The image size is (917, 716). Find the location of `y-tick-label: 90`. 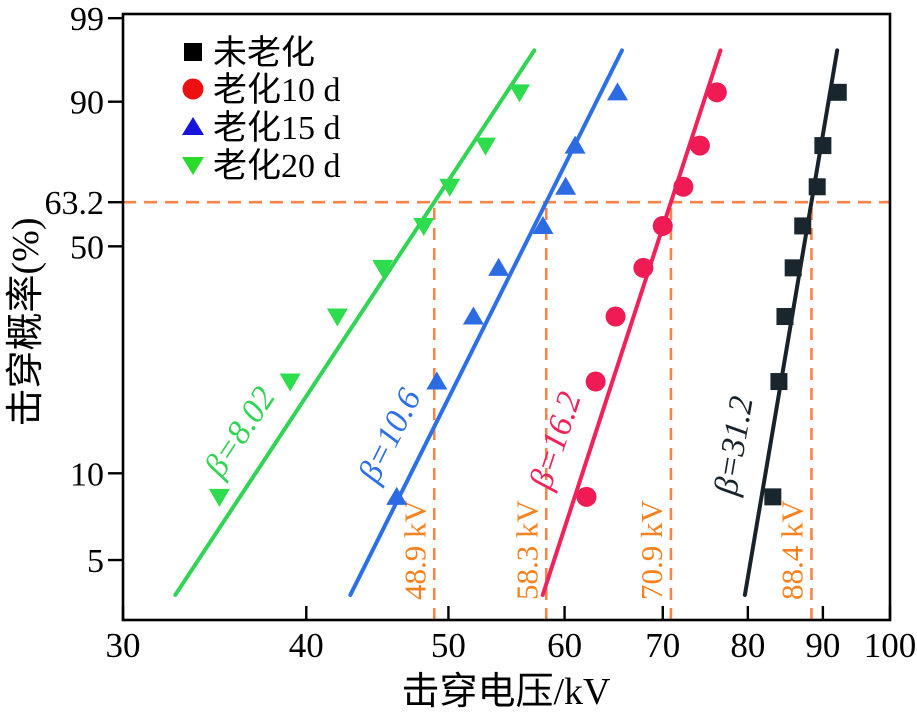

y-tick-label: 90 is located at coordinates (87, 103).